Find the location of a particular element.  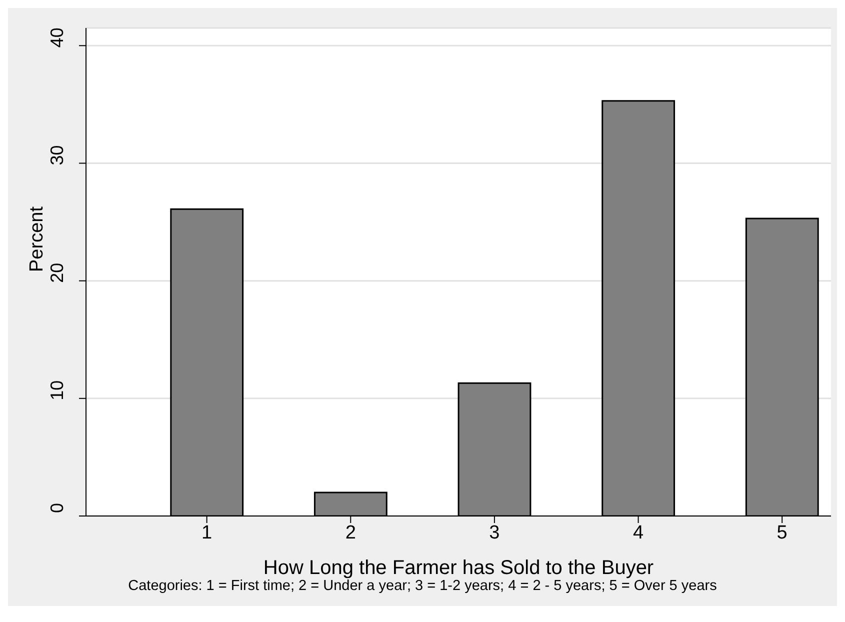

text: Categories: 1 = First time; 2 = Under a year; 3 = 1-2 years; 4 = 2 - 5 years; 5 = Over 5 years is located at coordinates (422, 586).